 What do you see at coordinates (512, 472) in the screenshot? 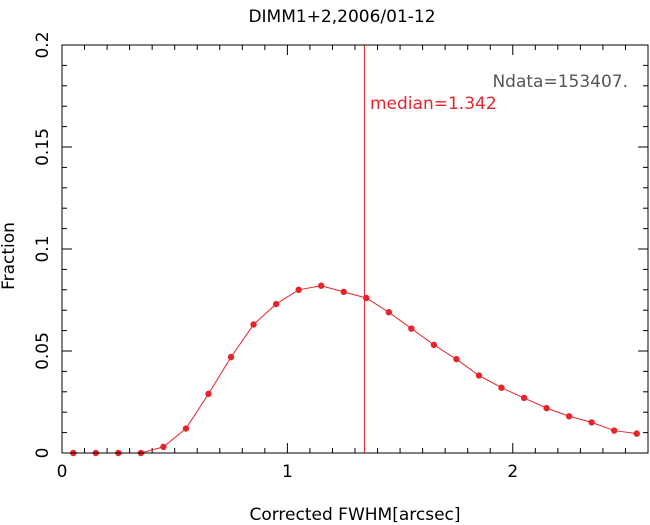
I see `x-tick-label: 2` at bounding box center [512, 472].